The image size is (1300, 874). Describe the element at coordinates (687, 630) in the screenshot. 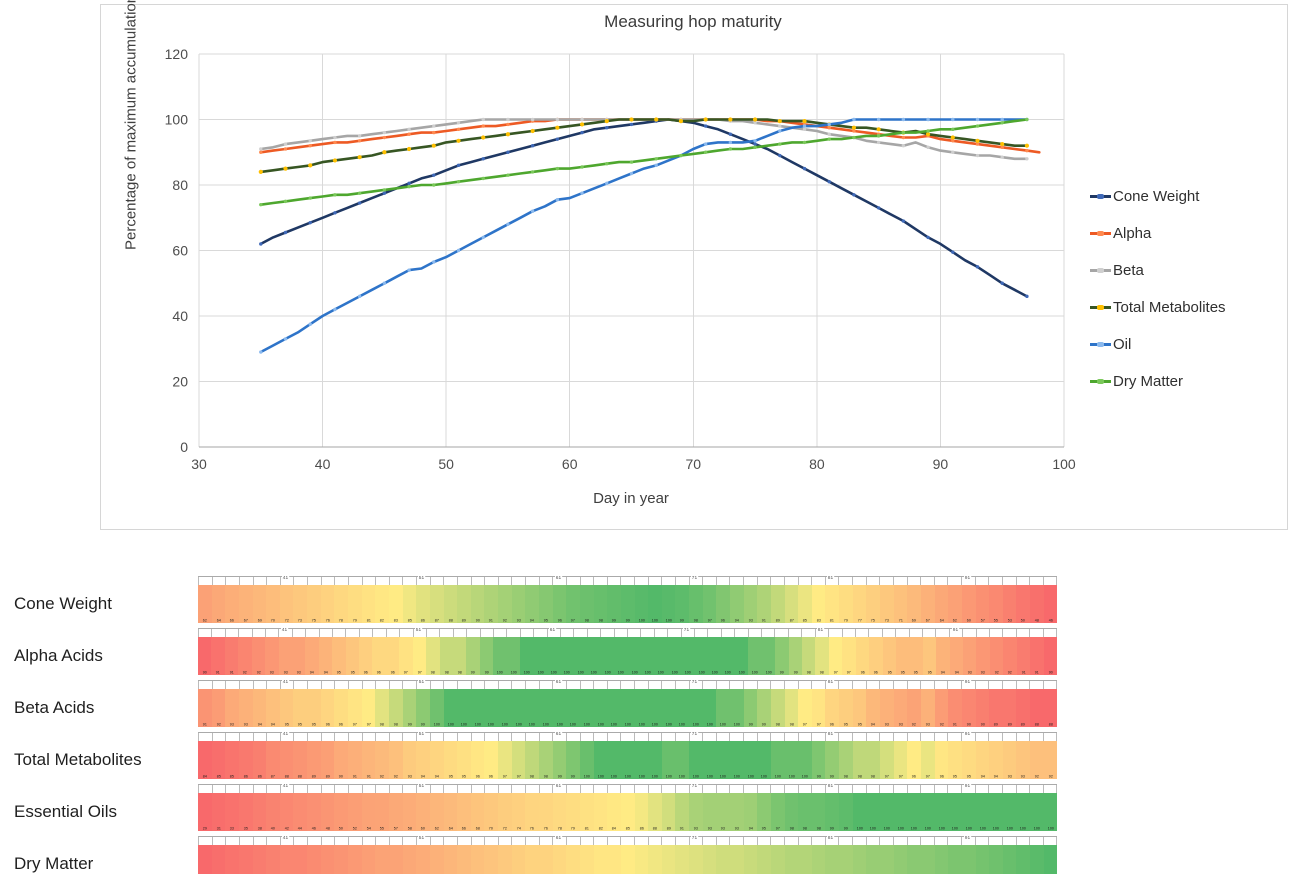

I see `heatmap-ruler-tick: 71` at that location.